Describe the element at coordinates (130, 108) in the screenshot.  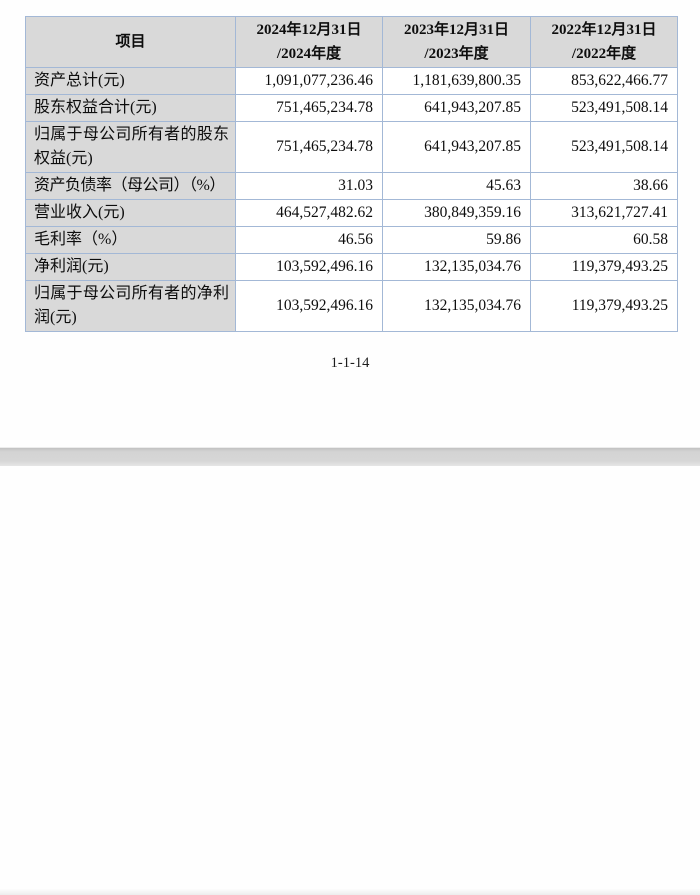
I see `row-label: 股东权益合计(元)` at that location.